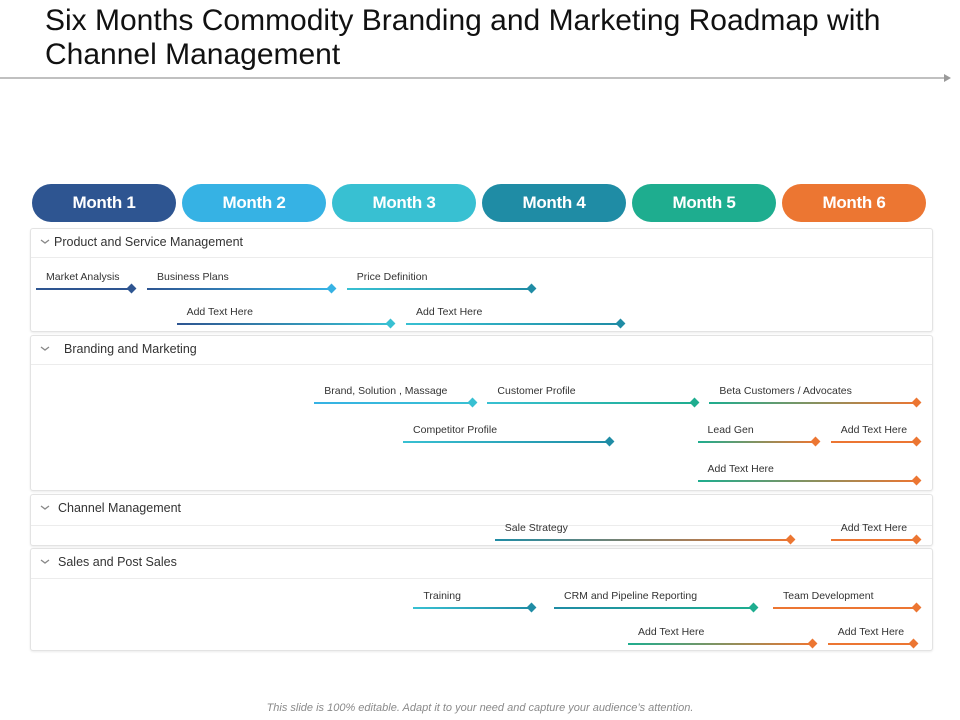  Describe the element at coordinates (828, 596) in the screenshot. I see `bar-label: Team Development` at that location.